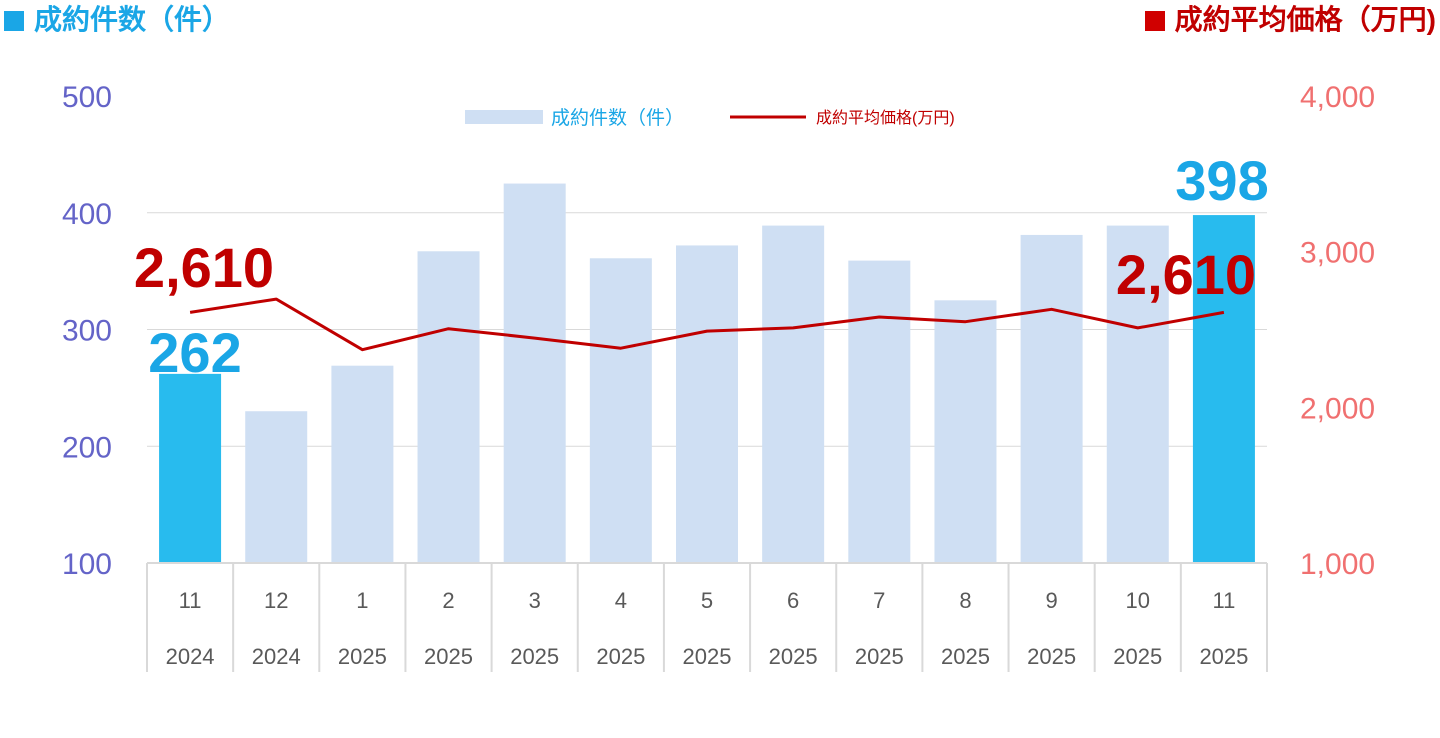 Image resolution: width=1440 pixels, height=738 pixels. Describe the element at coordinates (87, 447) in the screenshot. I see `left-axis-tick-label: 200` at that location.